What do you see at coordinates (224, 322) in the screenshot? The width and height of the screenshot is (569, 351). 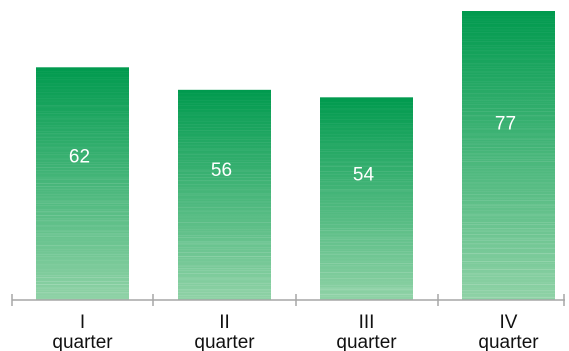 I see `category-label-2: II` at bounding box center [224, 322].